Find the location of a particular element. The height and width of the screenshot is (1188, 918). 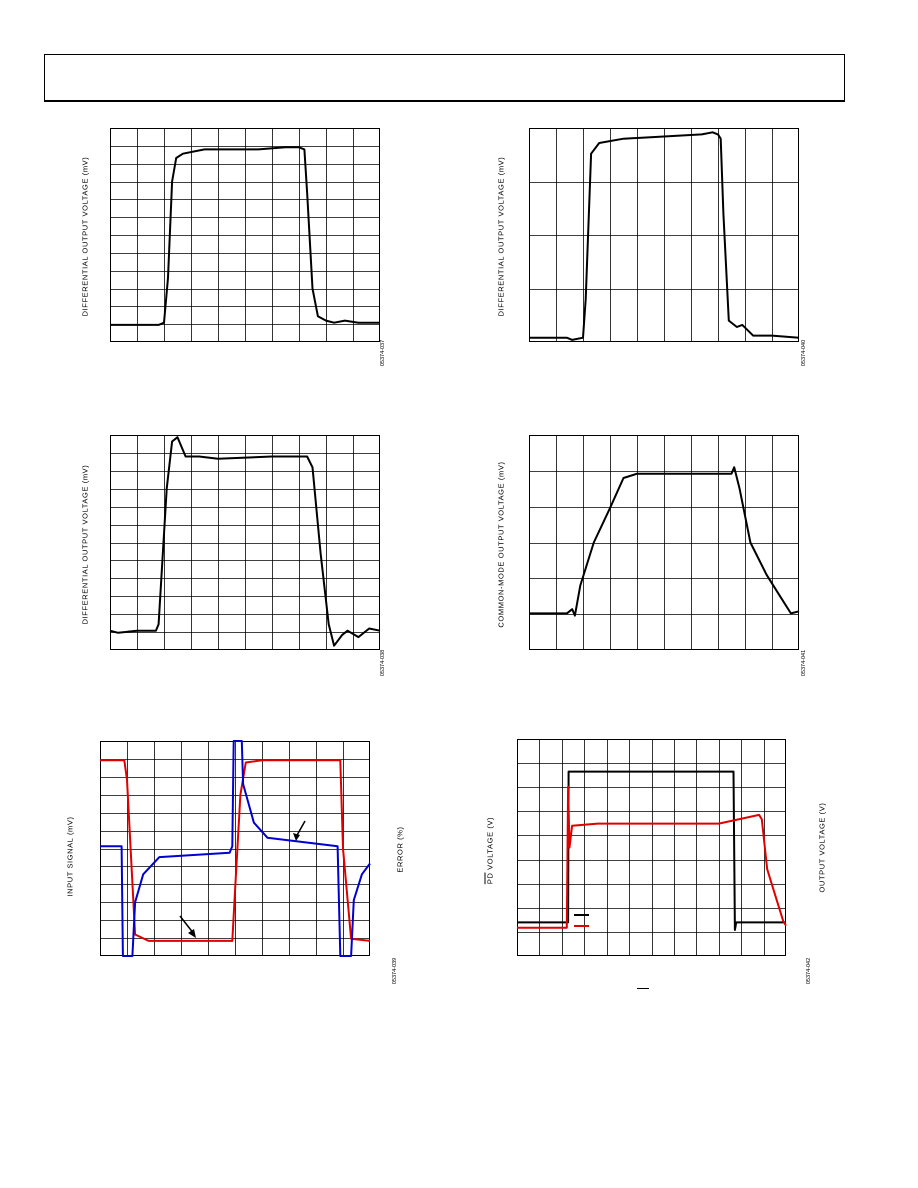

chart-2-y-axis-label: DIFFERENTIAL OUTPUT VOLTAGE (mV) is located at coordinates (501, 236).